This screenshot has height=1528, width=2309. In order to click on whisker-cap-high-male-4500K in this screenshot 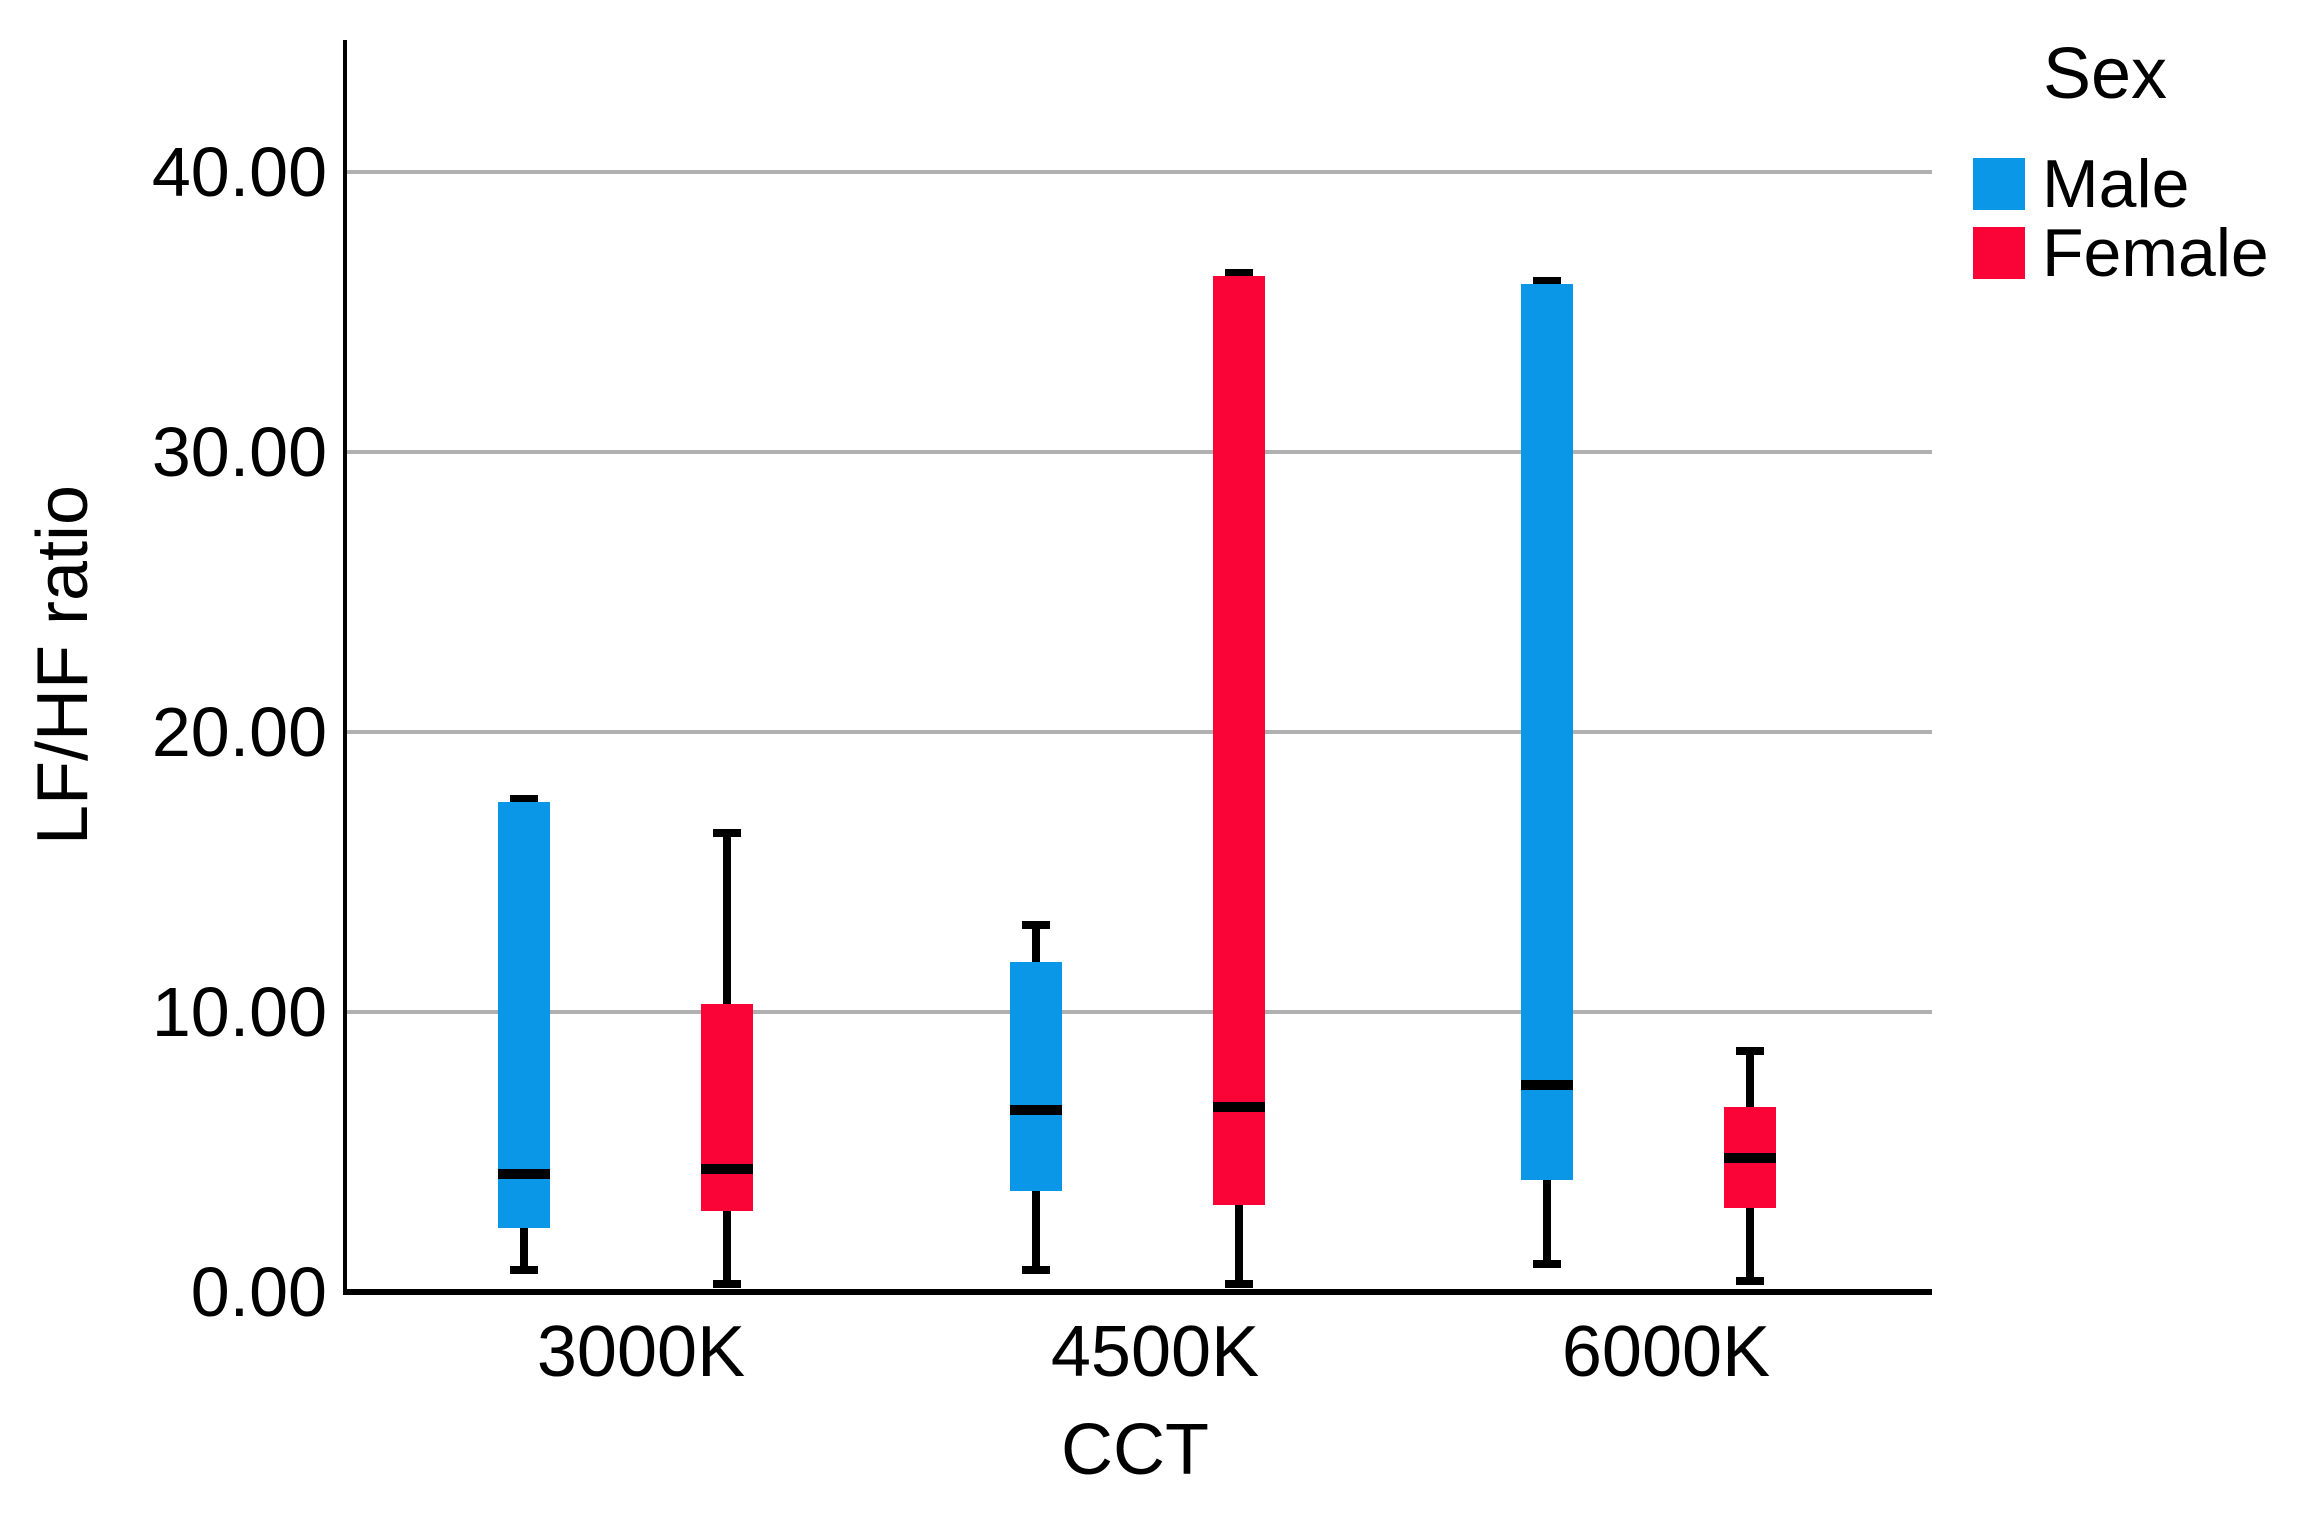, I will do `click(1035, 925)`.